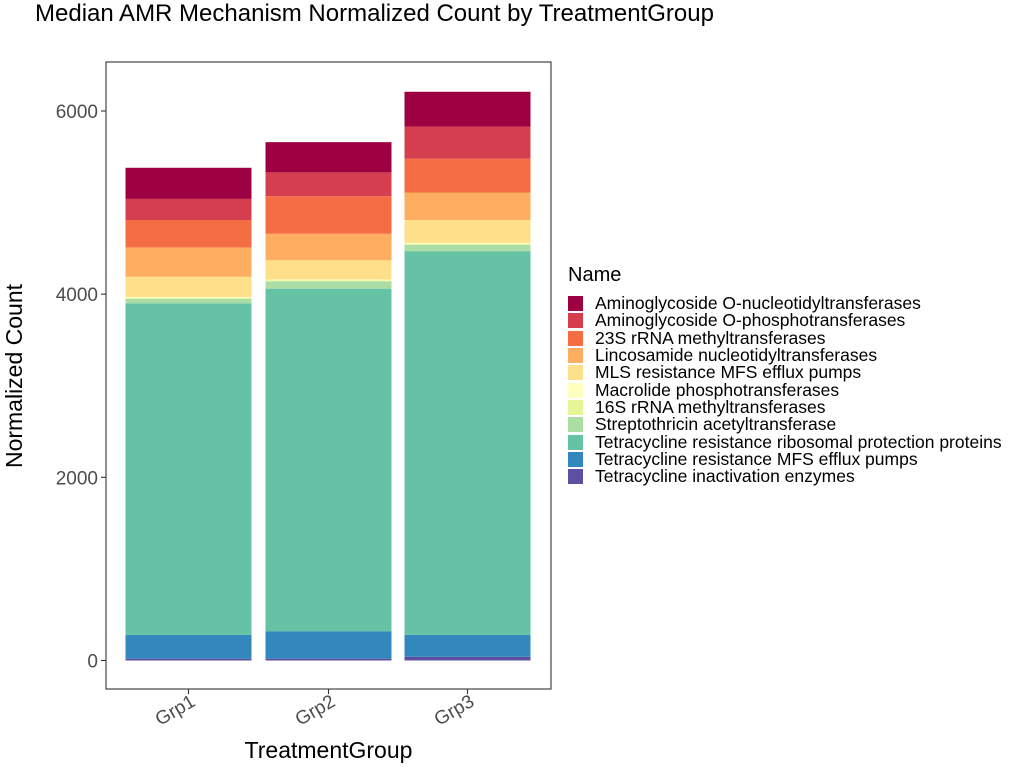 Image resolution: width=1024 pixels, height=768 pixels. I want to click on y-tick-label: 0, so click(92, 662).